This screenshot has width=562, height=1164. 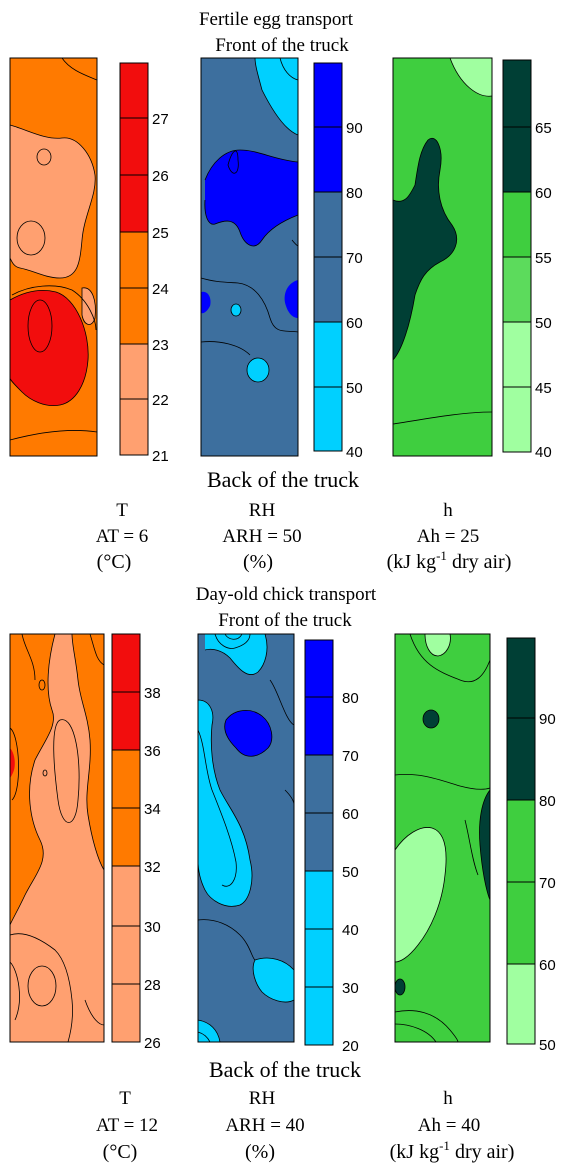 I want to click on top-rh-average: ARH = 50, so click(x=261, y=536).